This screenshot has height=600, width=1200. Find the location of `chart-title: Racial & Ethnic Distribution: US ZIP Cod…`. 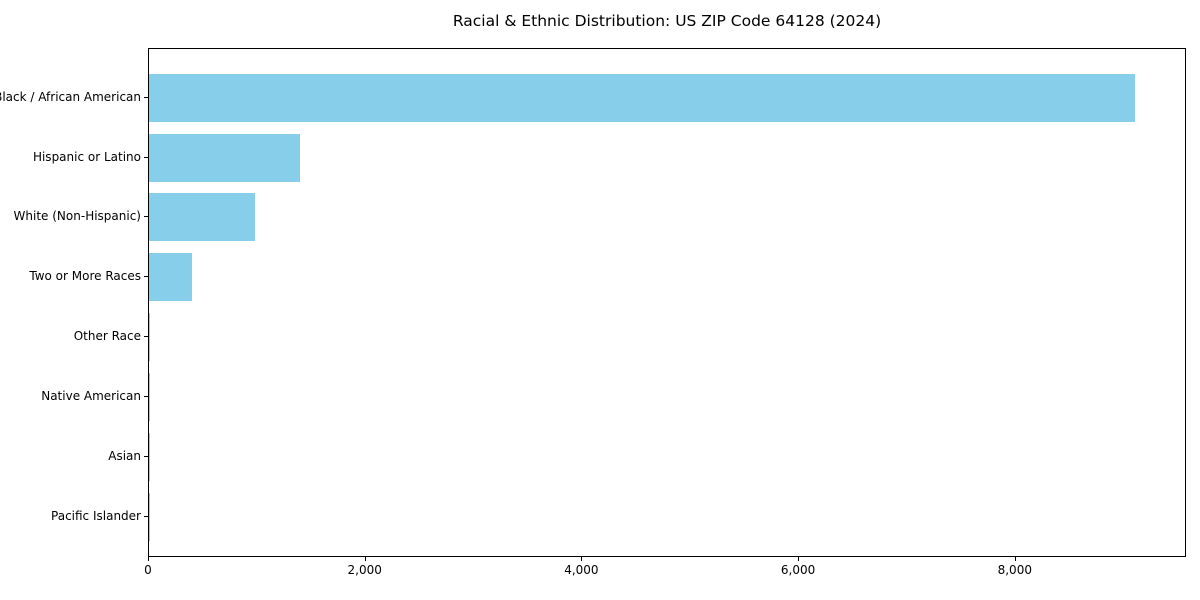

chart-title: Racial & Ethnic Distribution: US ZIP Cod… is located at coordinates (667, 21).